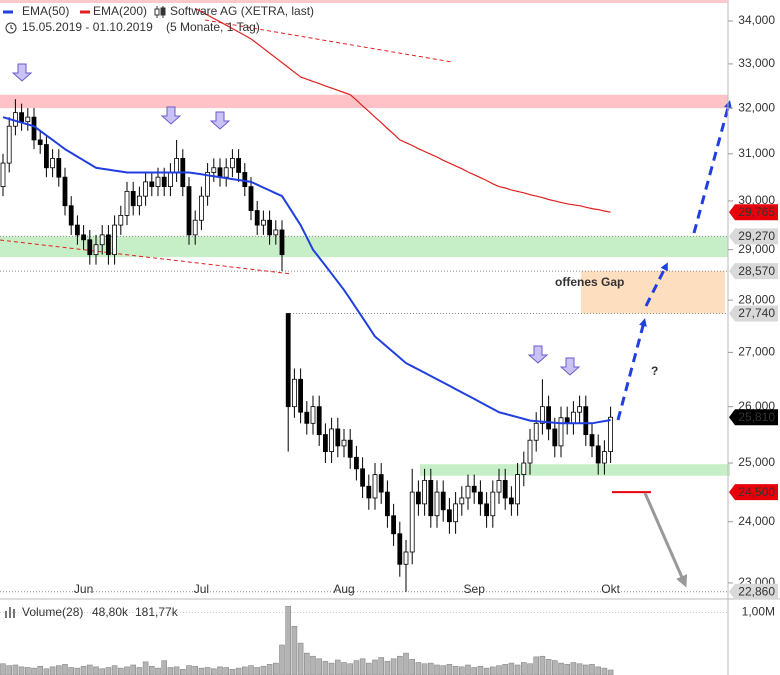  What do you see at coordinates (631, 369) in the screenshot?
I see `projection-arrow` at bounding box center [631, 369].